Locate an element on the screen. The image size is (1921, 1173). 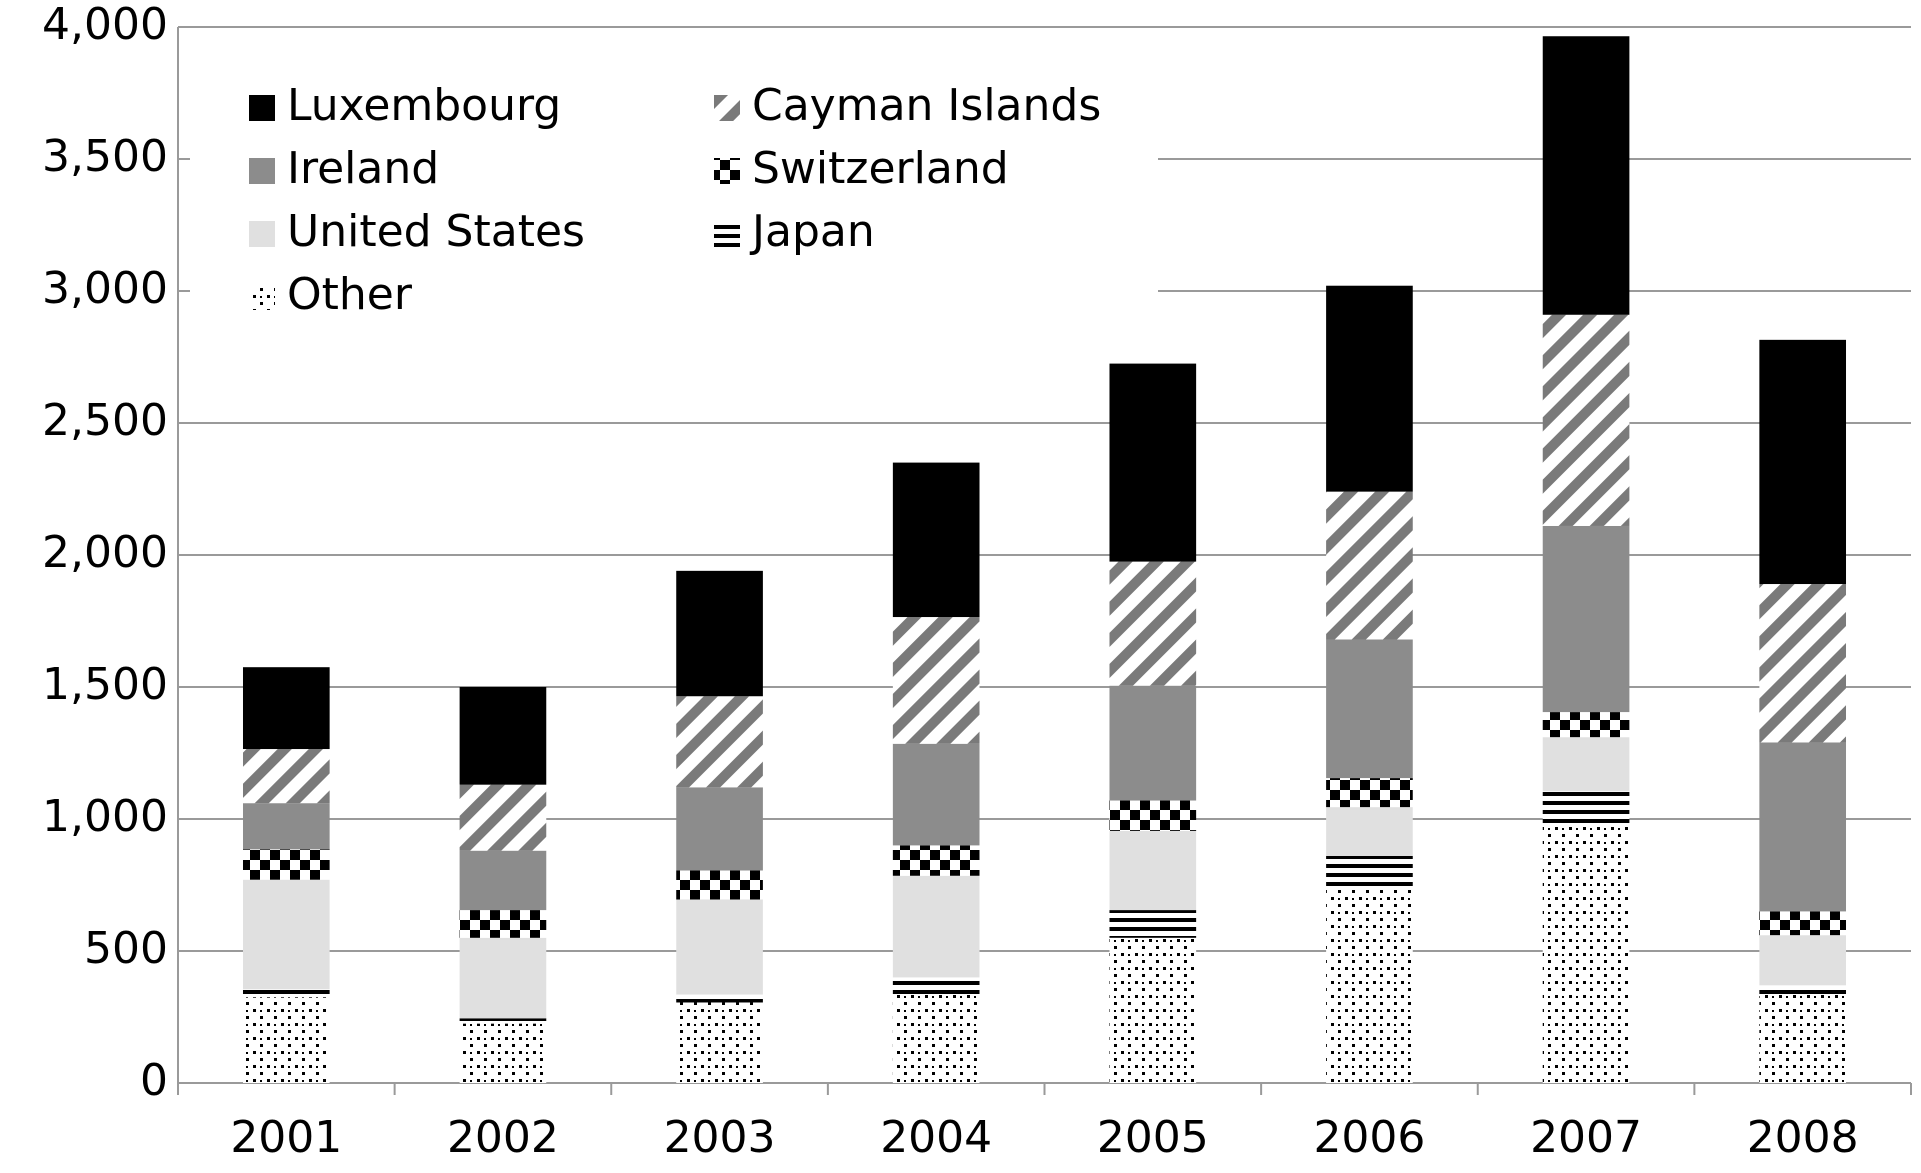
legend-background is located at coordinates (674, 194).